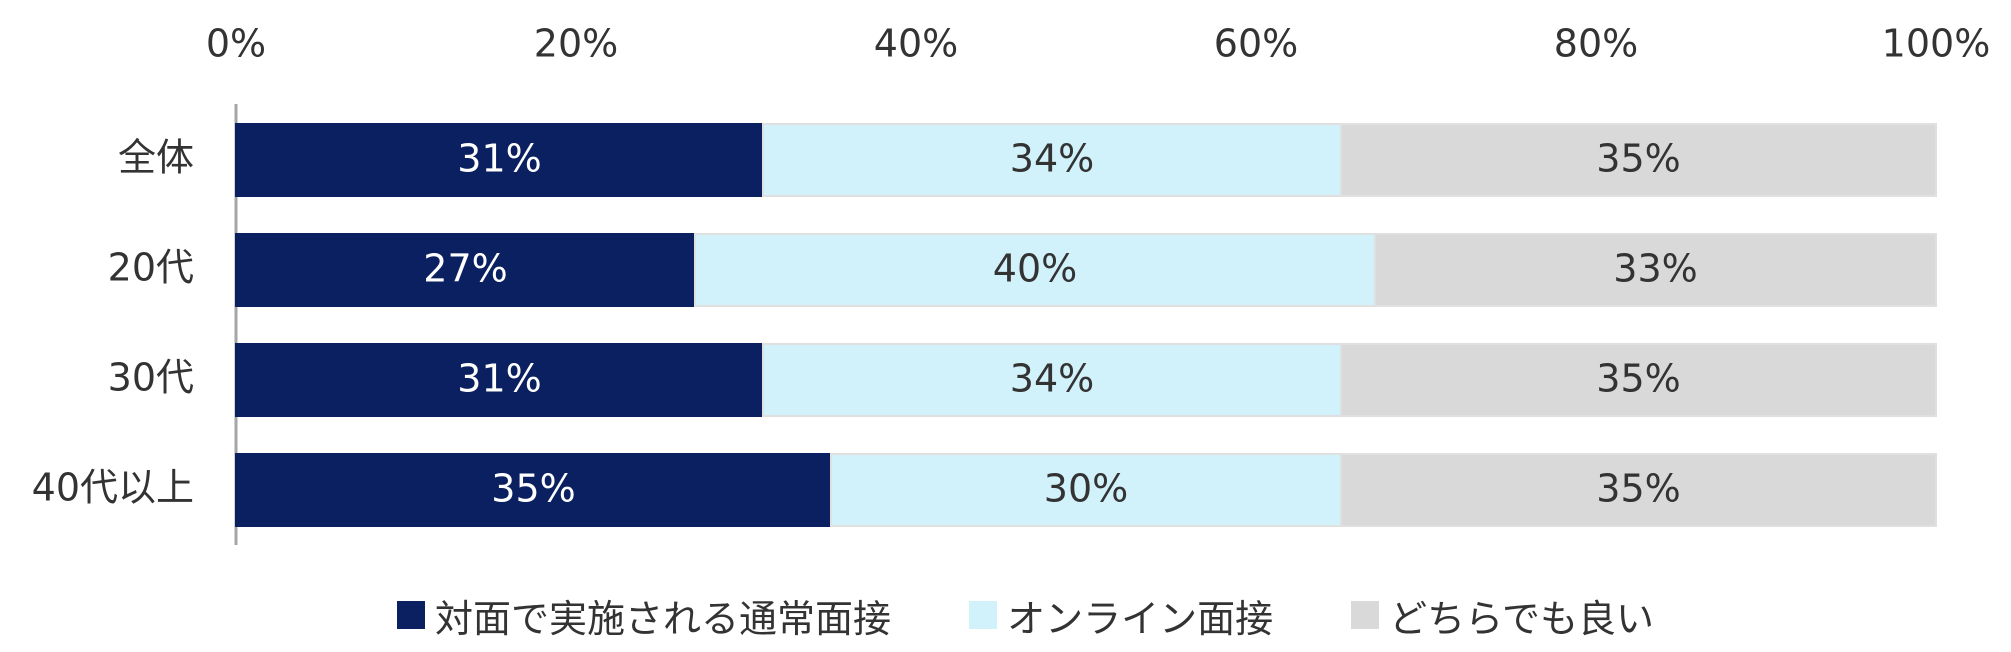 This screenshot has width=2011, height=652. I want to click on x-tick-label: 80%, so click(1596, 44).